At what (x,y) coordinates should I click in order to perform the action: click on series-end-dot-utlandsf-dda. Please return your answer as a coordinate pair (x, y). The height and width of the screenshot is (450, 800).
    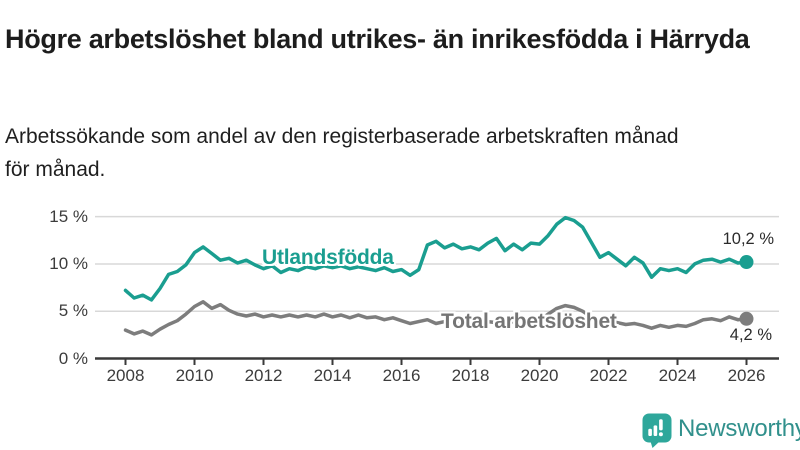
    Looking at the image, I should click on (746, 262).